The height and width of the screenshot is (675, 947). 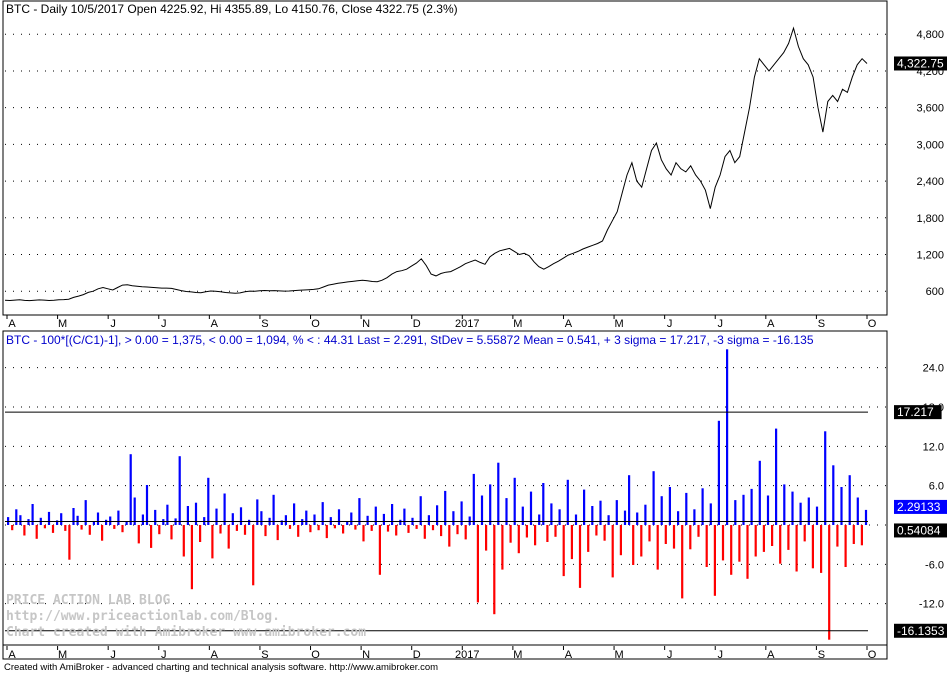 I want to click on price-x-label: 2017, so click(x=467, y=324).